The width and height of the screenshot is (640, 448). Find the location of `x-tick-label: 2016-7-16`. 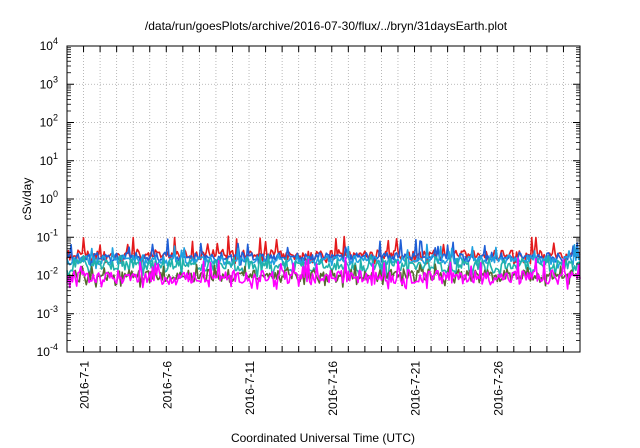

x-tick-label: 2016-7-16 is located at coordinates (333, 388).